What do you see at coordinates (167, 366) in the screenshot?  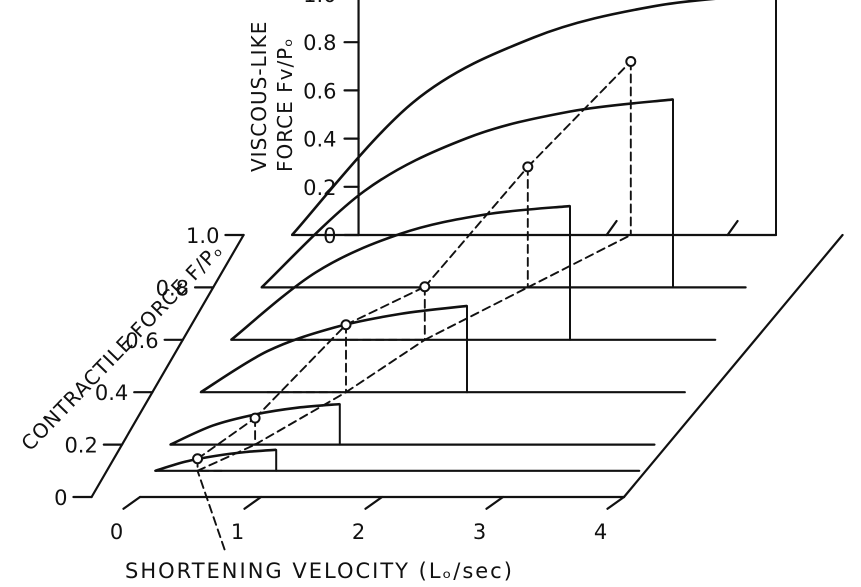 I see `y-axis-line` at bounding box center [167, 366].